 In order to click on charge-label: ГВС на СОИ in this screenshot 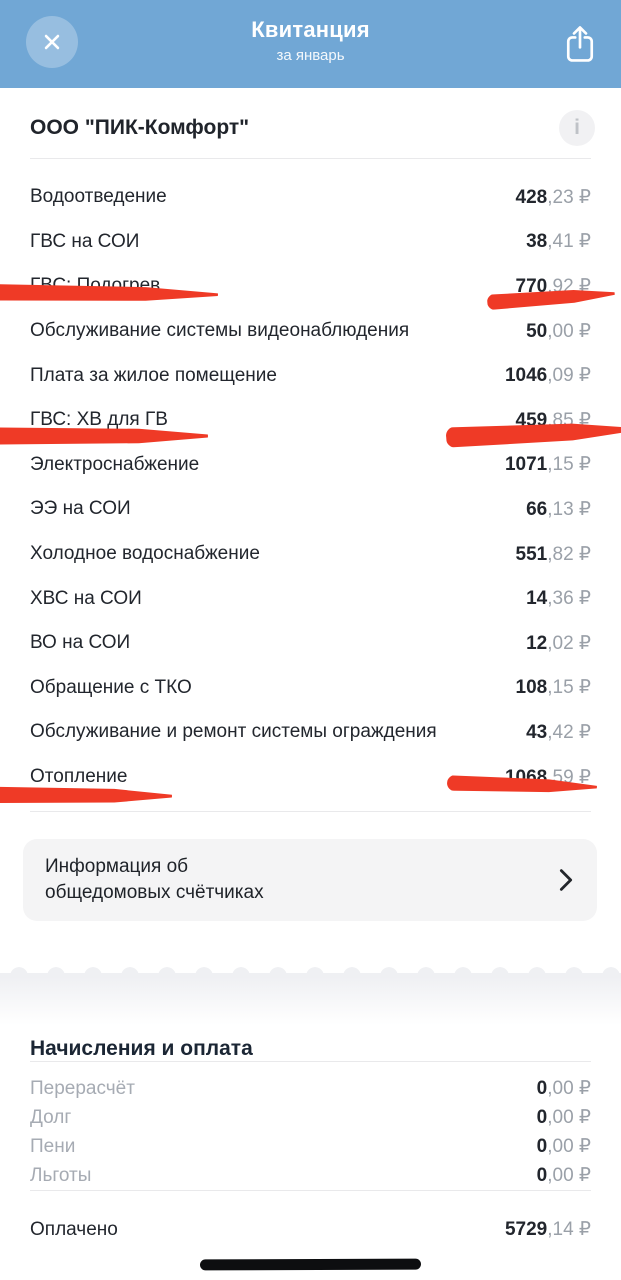, I will do `click(85, 241)`.